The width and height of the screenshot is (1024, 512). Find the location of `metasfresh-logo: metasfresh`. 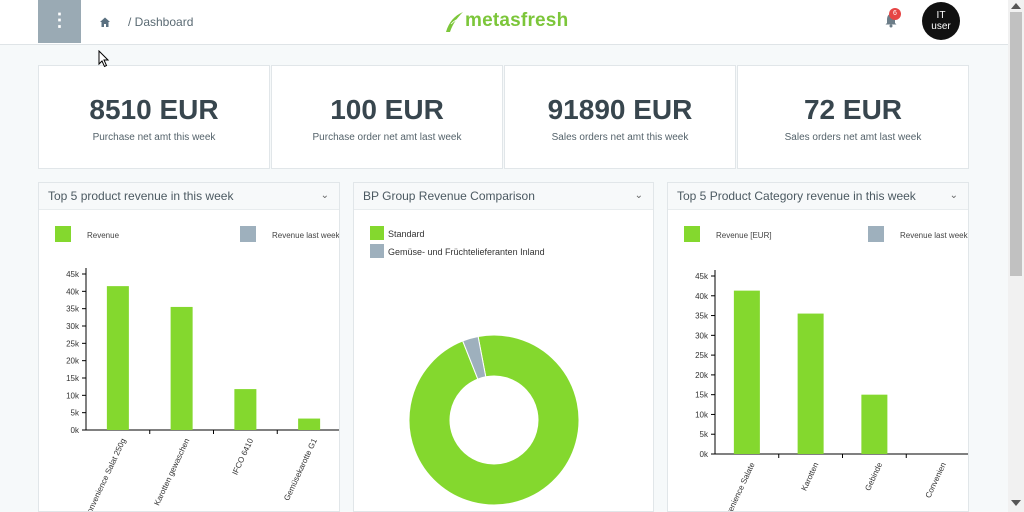

metasfresh-logo: metasfresh is located at coordinates (505, 21).